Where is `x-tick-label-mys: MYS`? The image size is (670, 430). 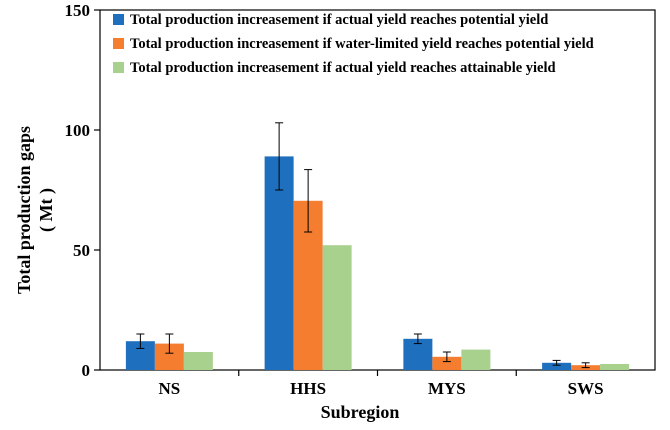
x-tick-label-mys: MYS is located at coordinates (447, 388).